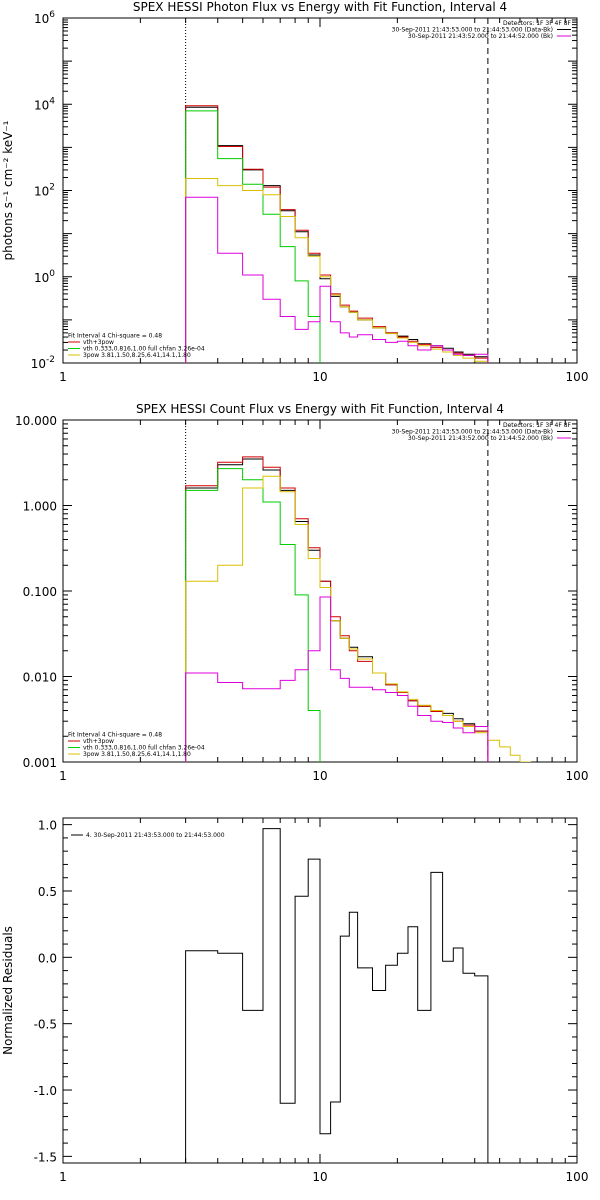 This screenshot has height=1200, width=600. What do you see at coordinates (44, 18) in the screenshot?
I see `y-tick-label: 10⁶` at bounding box center [44, 18].